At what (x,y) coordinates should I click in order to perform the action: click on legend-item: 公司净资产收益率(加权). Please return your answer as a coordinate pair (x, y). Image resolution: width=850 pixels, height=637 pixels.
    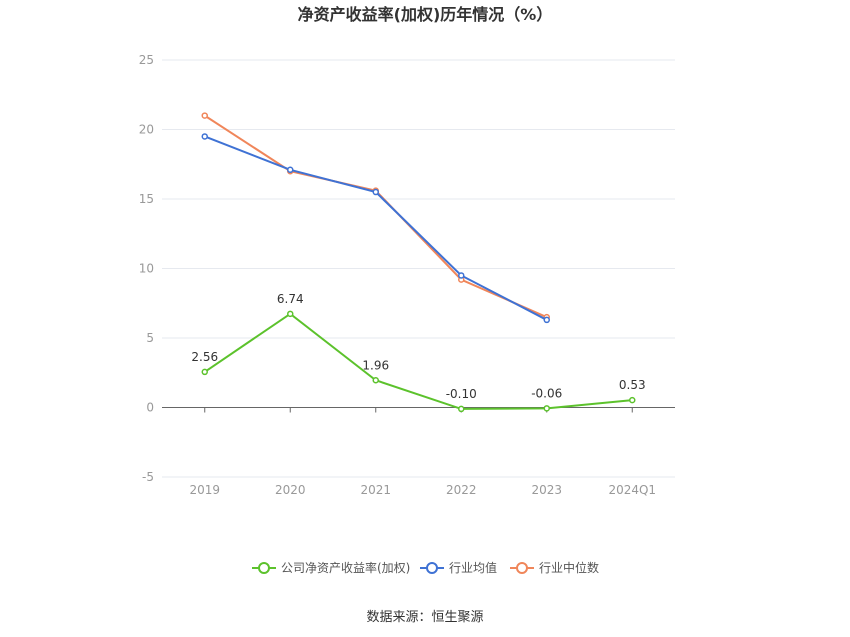
    Looking at the image, I should click on (331, 567).